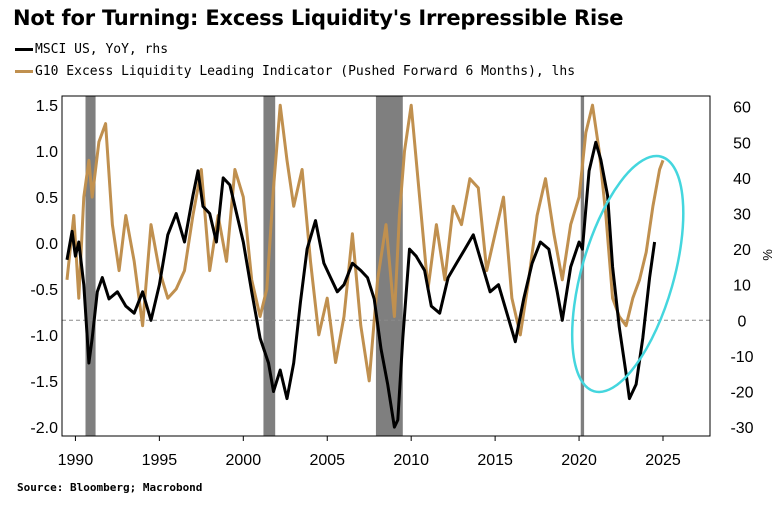  Describe the element at coordinates (110, 487) in the screenshot. I see `source-note: Source: Bloomberg; Macrobond` at that location.